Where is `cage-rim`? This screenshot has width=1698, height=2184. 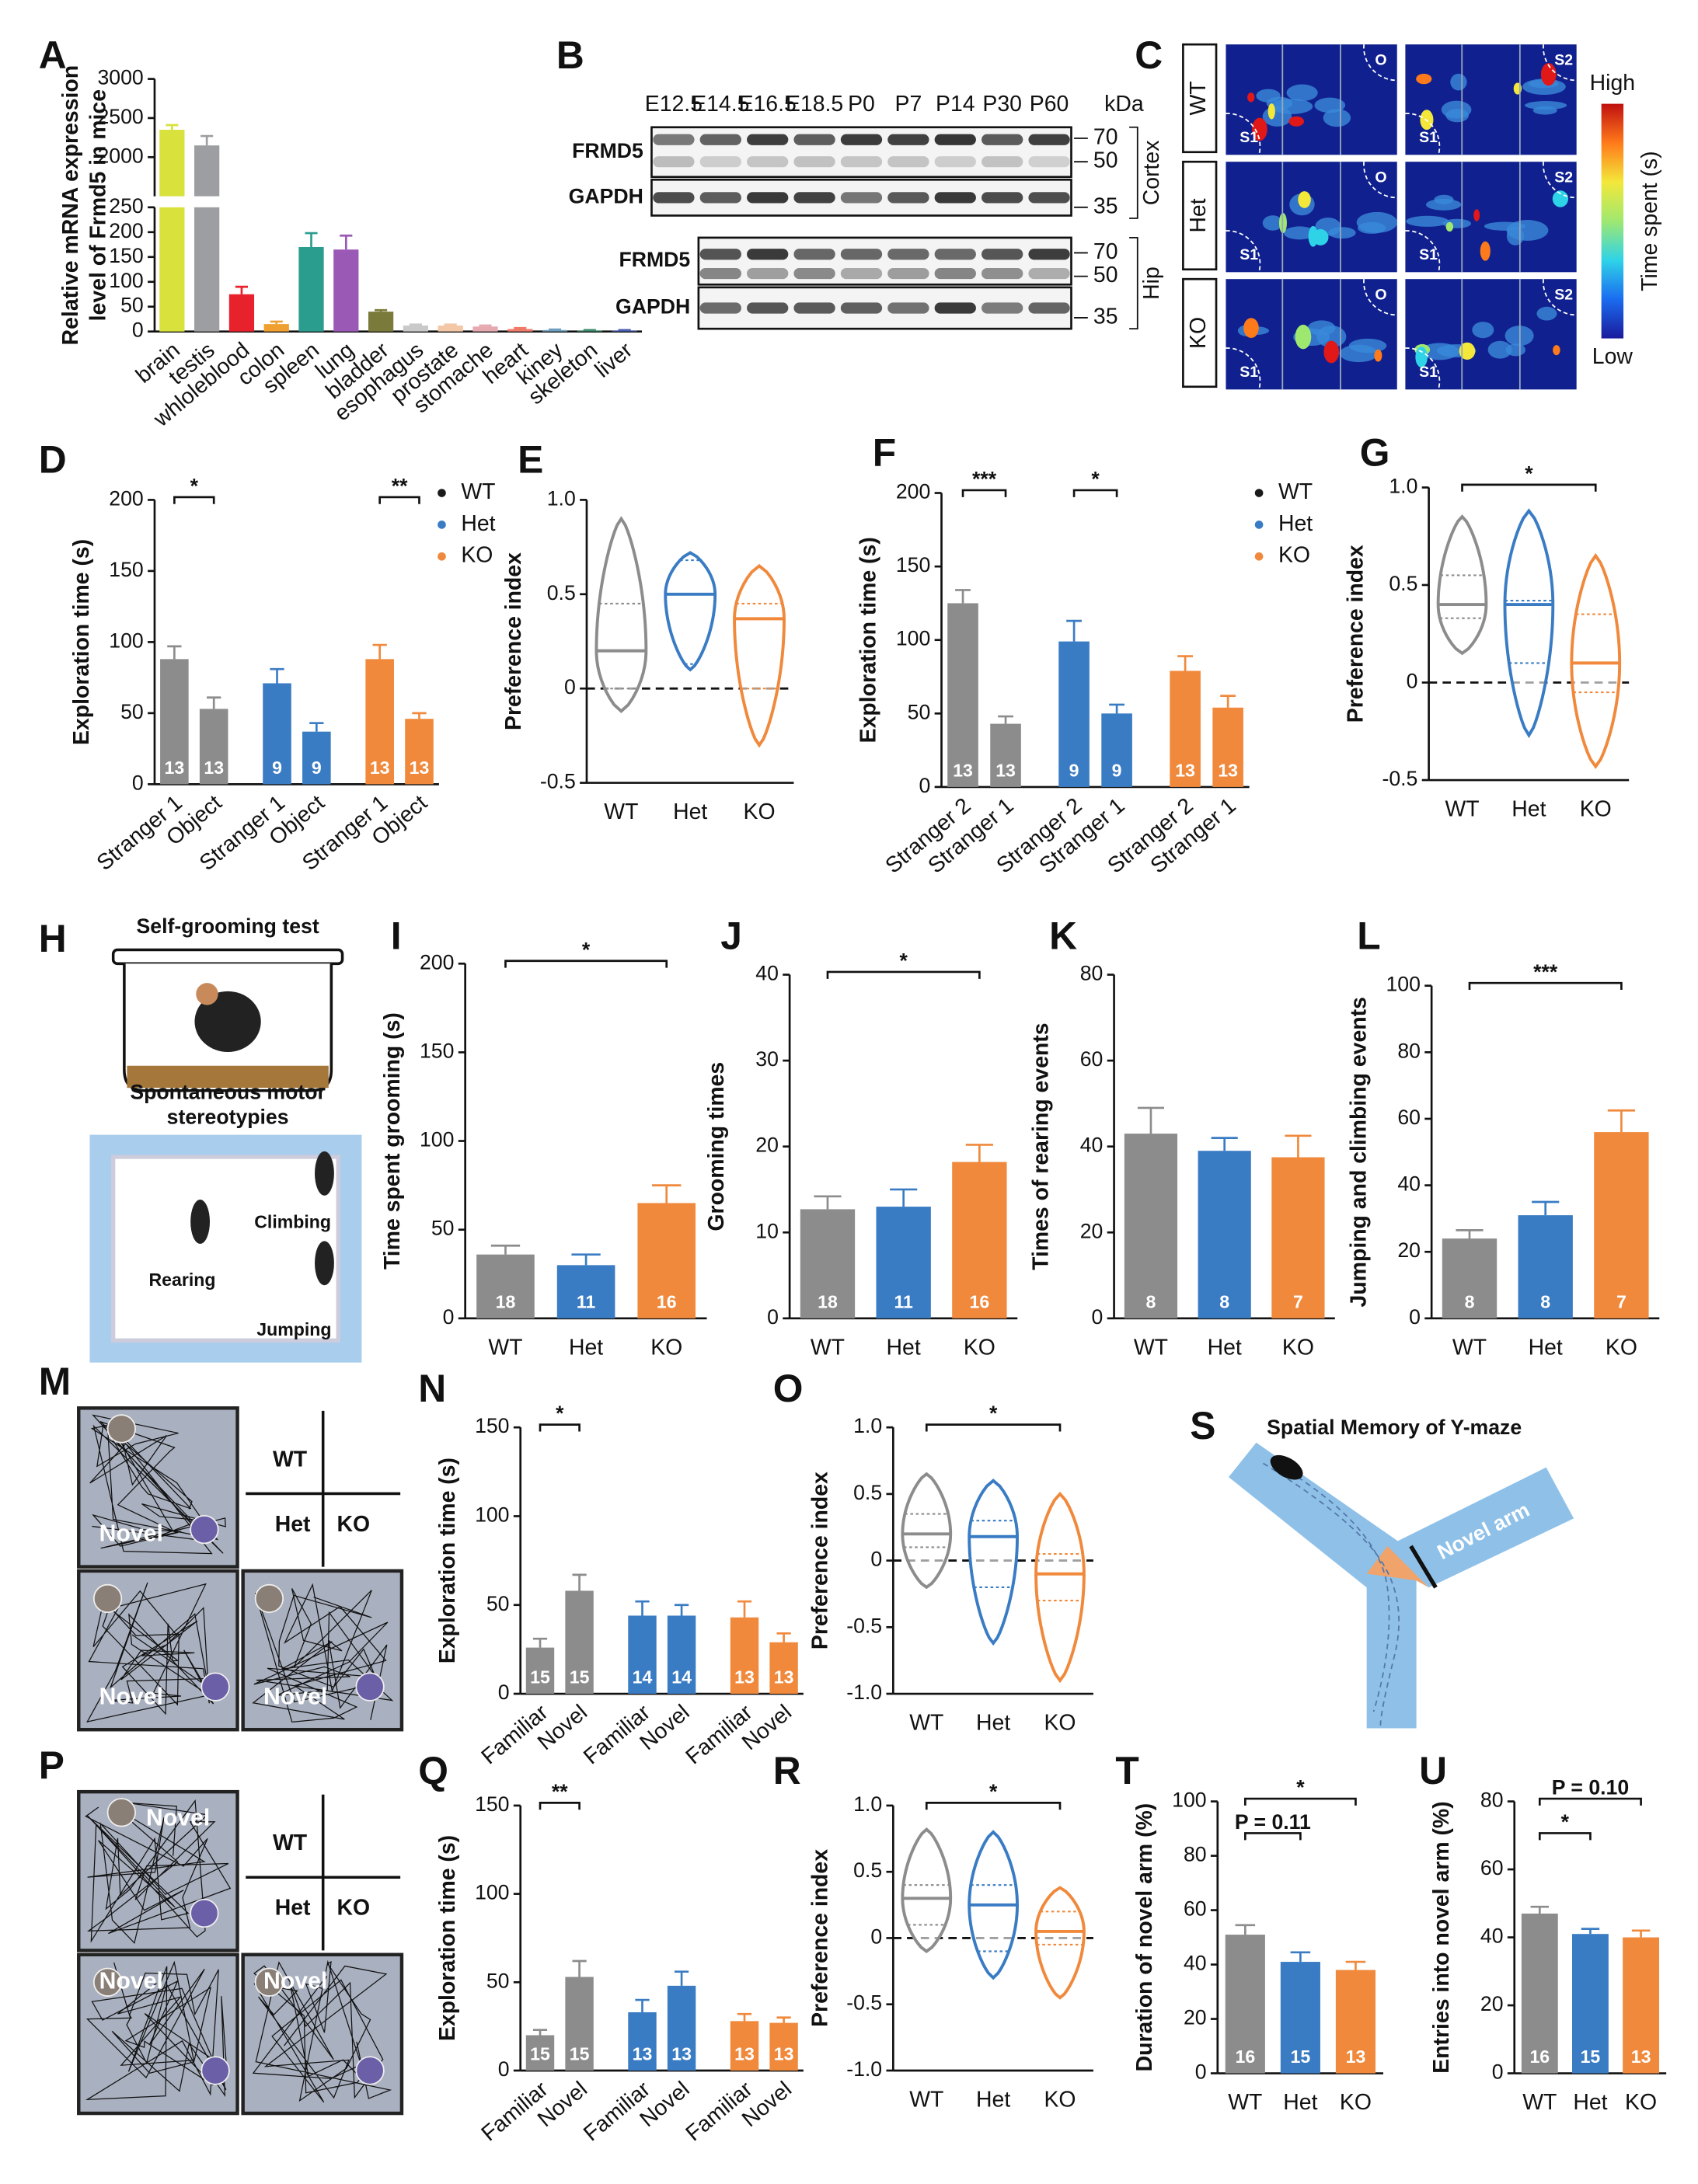
cage-rim is located at coordinates (227, 957).